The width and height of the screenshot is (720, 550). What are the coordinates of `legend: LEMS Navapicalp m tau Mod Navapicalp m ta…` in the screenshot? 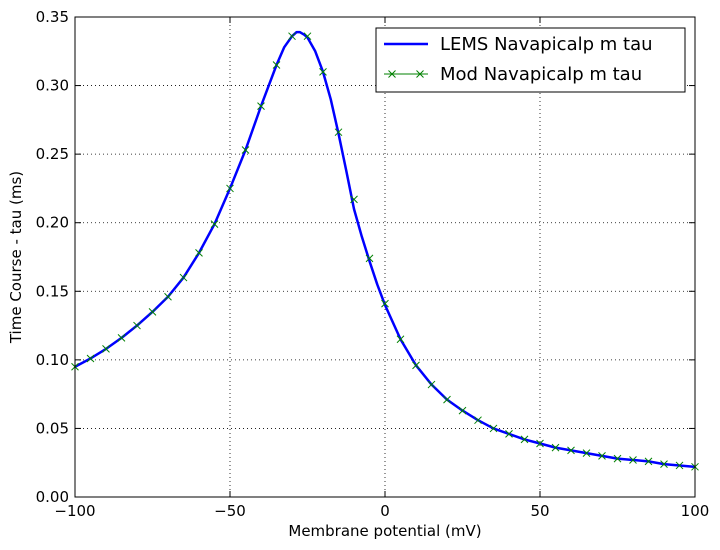 It's located at (530, 60).